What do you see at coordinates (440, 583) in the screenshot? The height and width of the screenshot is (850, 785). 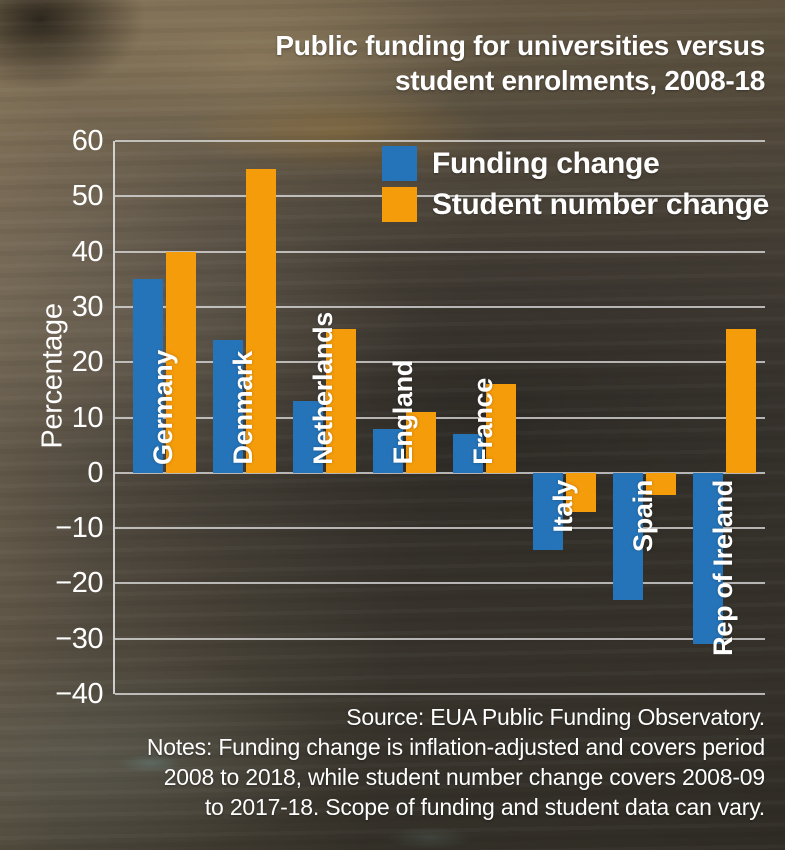 I see `gridline--20` at bounding box center [440, 583].